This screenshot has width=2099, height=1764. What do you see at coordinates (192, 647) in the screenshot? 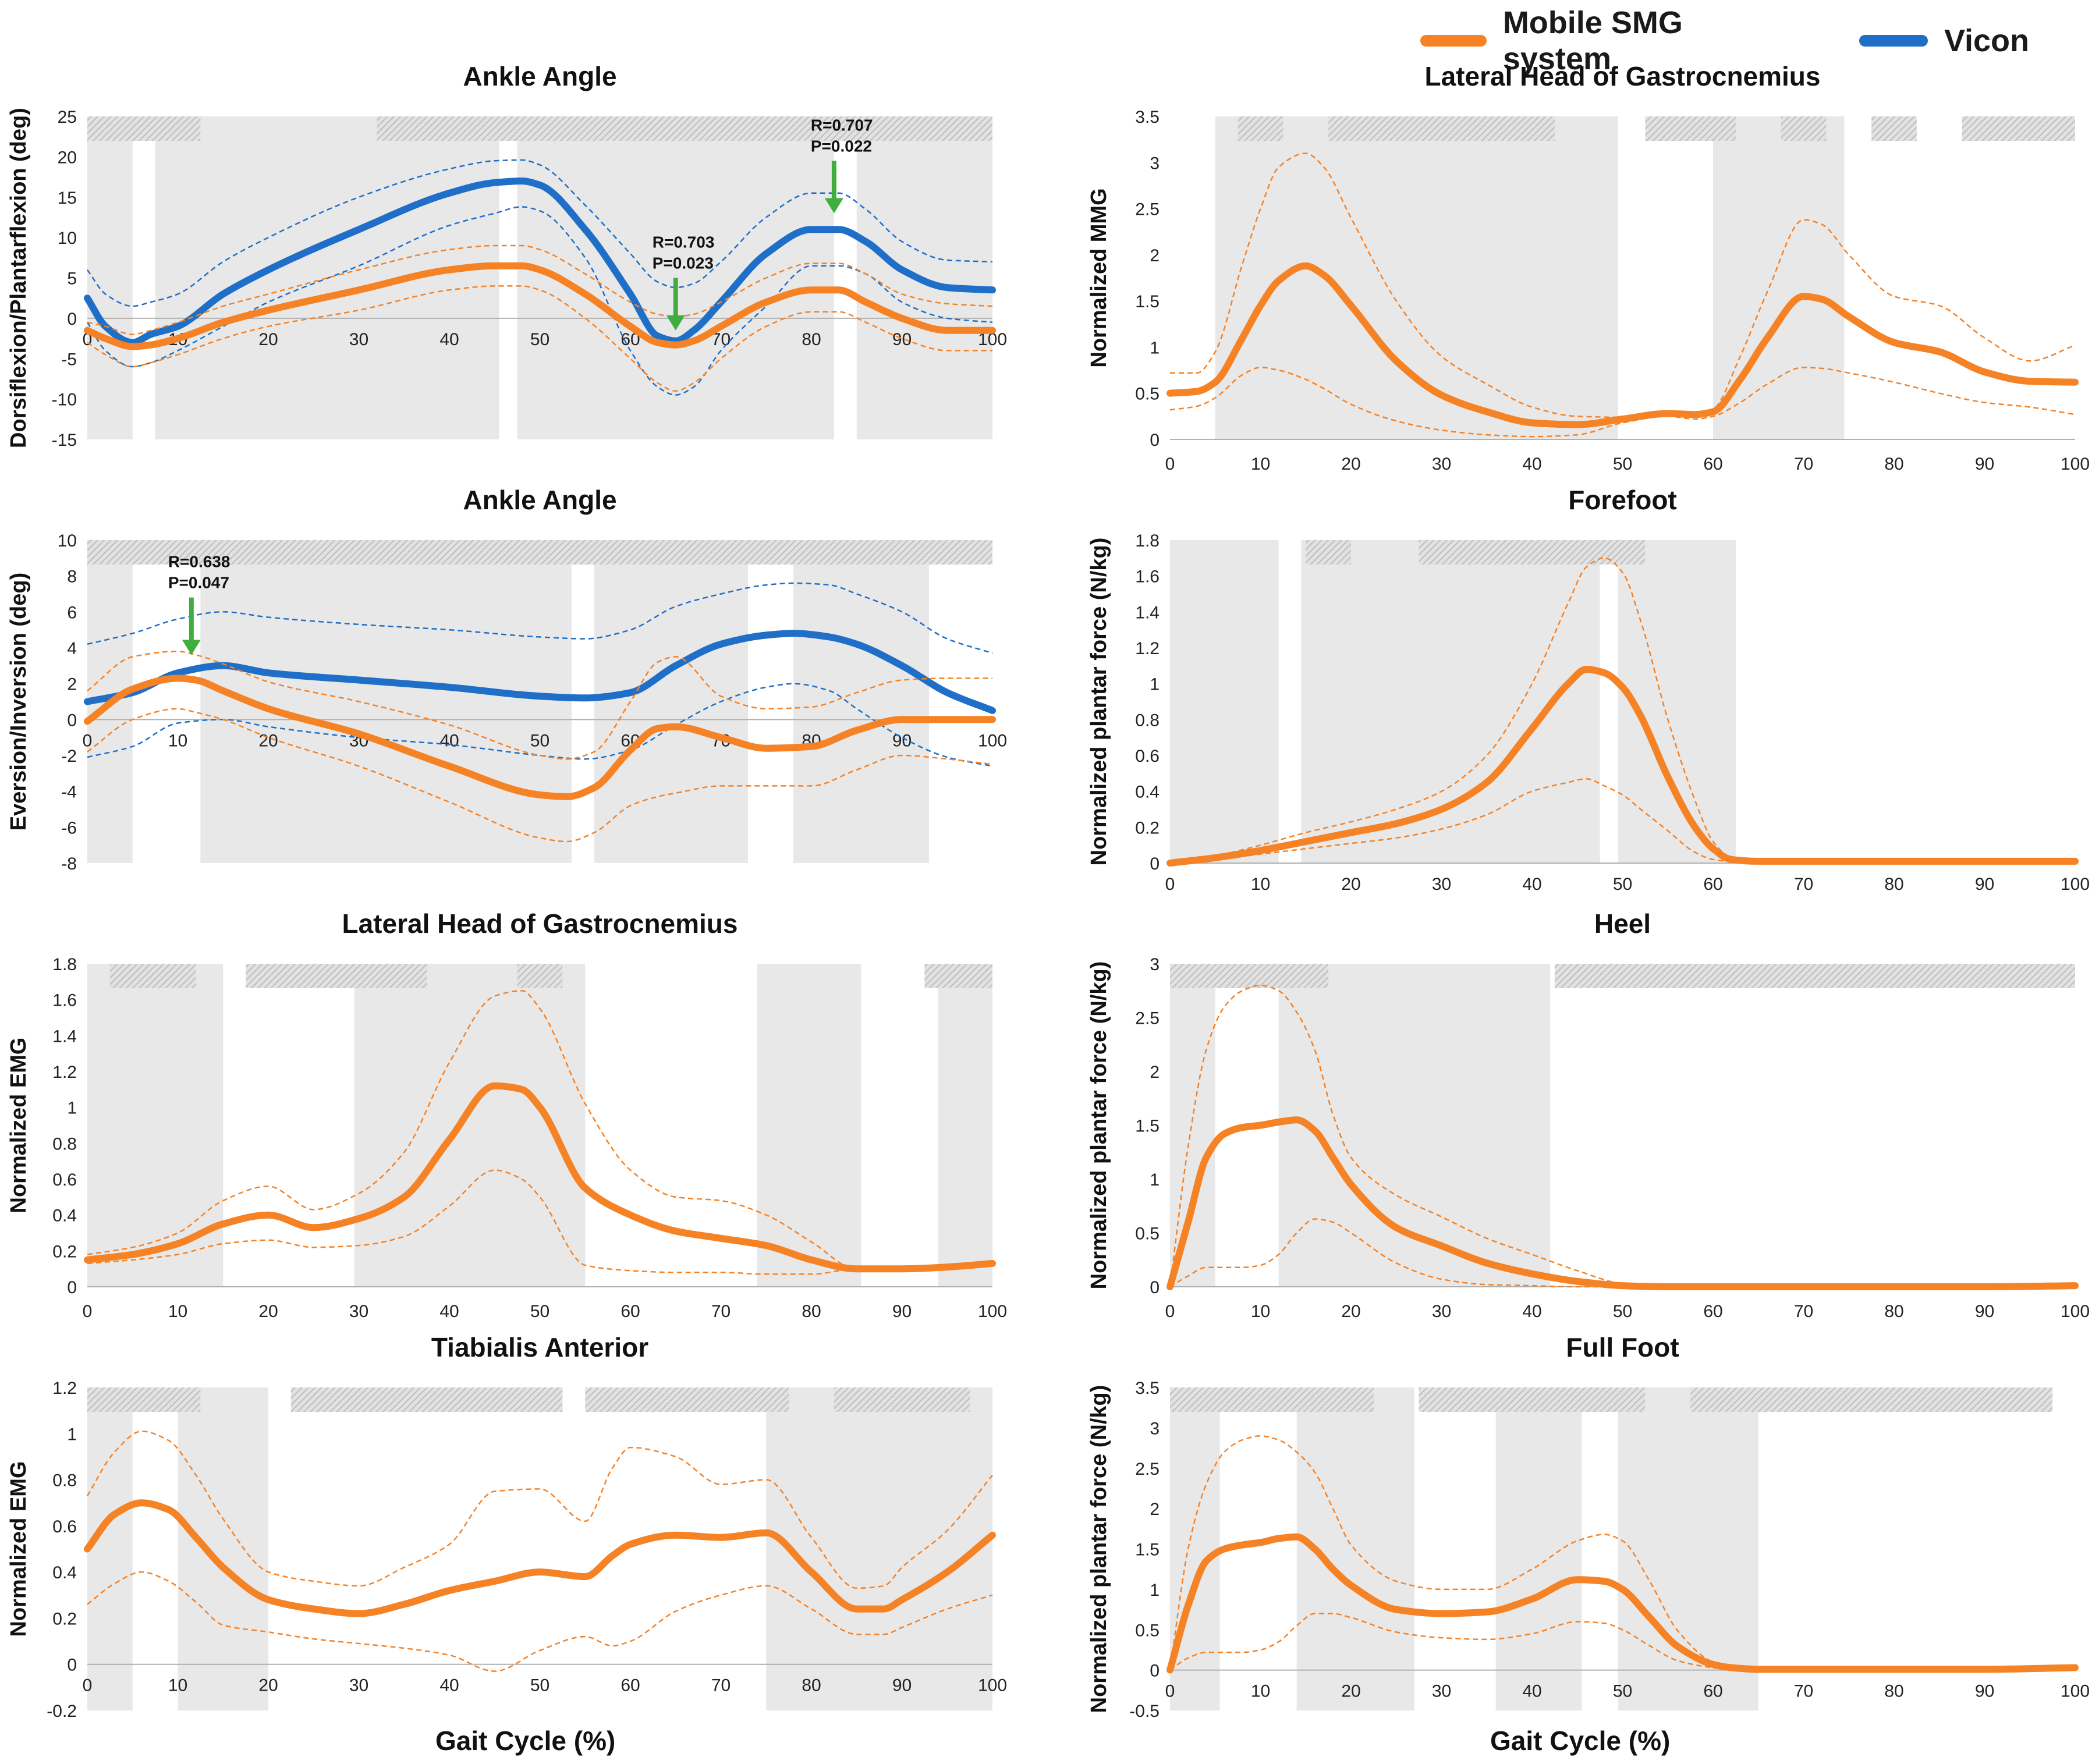
I see `annotation-arrowhead` at bounding box center [192, 647].